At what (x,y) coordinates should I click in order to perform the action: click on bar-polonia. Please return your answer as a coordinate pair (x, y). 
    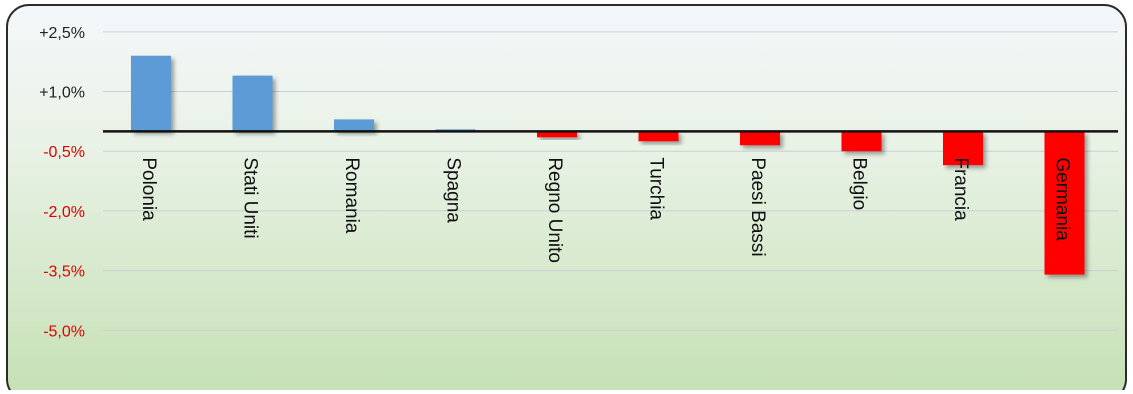
    Looking at the image, I should click on (151, 93).